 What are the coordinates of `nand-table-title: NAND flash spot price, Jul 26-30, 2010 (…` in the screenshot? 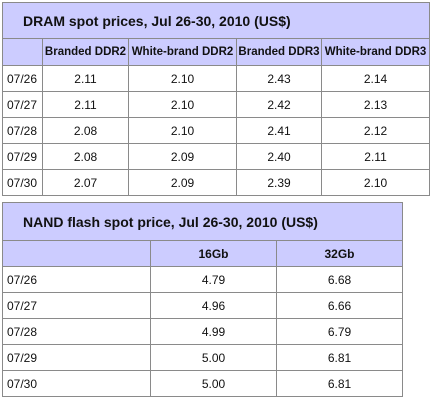 It's located at (202, 221).